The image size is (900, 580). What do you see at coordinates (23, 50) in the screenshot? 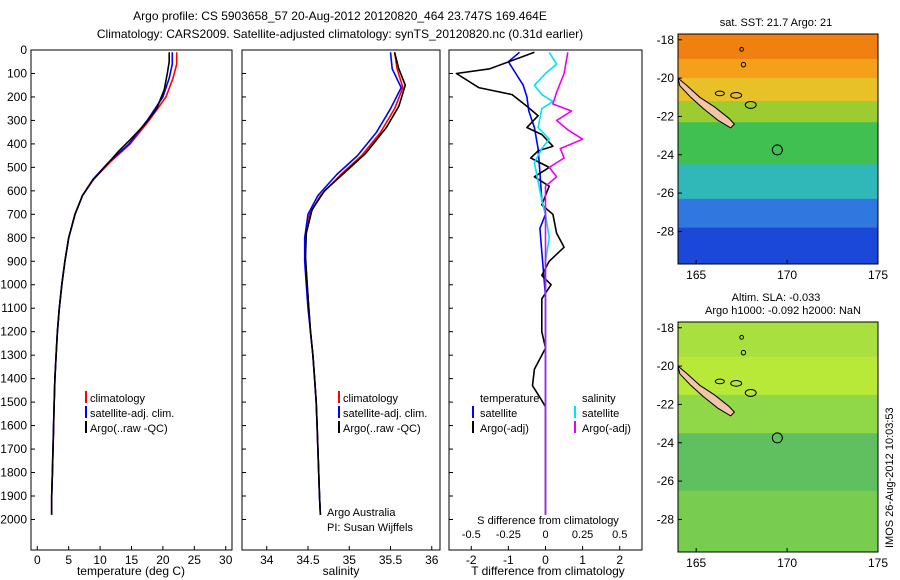
I see `depth-tick-label: 0` at bounding box center [23, 50].